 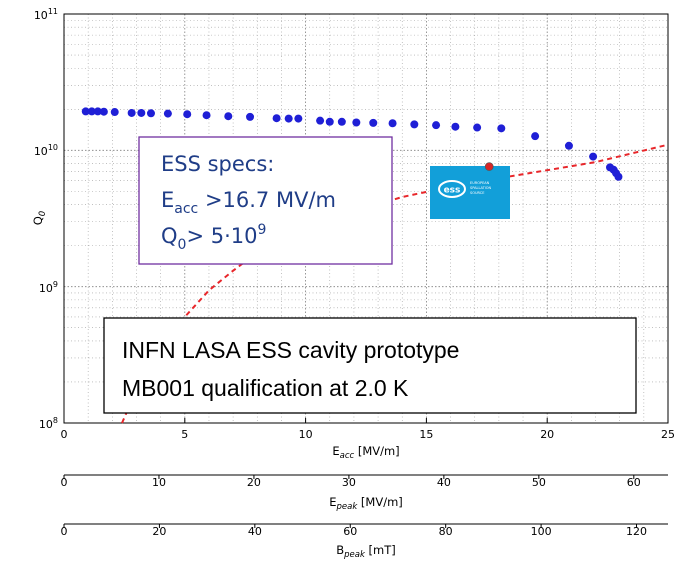 I want to click on ess-logo-background, so click(x=470, y=192).